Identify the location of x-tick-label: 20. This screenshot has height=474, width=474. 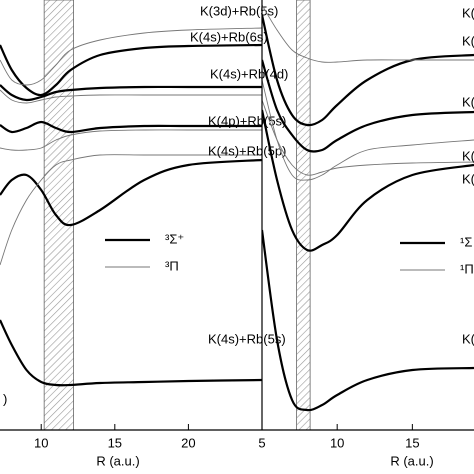
(188, 442).